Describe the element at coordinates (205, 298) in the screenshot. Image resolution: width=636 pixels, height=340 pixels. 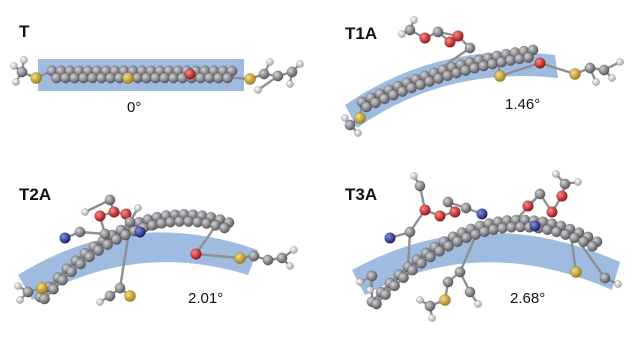
I see `angle-label-t2a: 2.01°` at that location.